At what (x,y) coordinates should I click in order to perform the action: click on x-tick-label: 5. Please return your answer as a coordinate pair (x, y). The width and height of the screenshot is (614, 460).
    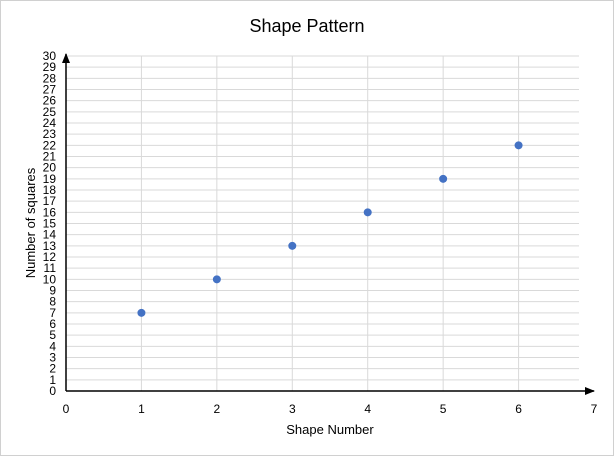
    Looking at the image, I should click on (443, 409).